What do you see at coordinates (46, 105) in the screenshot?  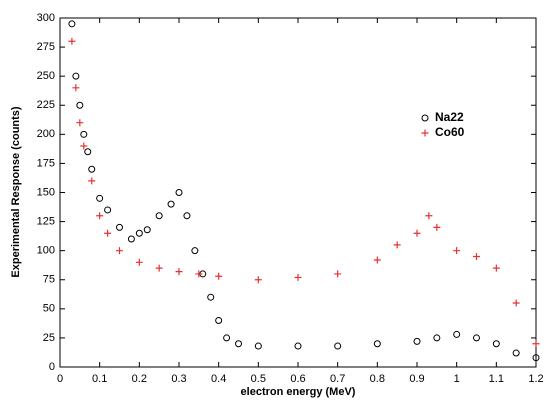 I see `y-tick-label: 225` at bounding box center [46, 105].